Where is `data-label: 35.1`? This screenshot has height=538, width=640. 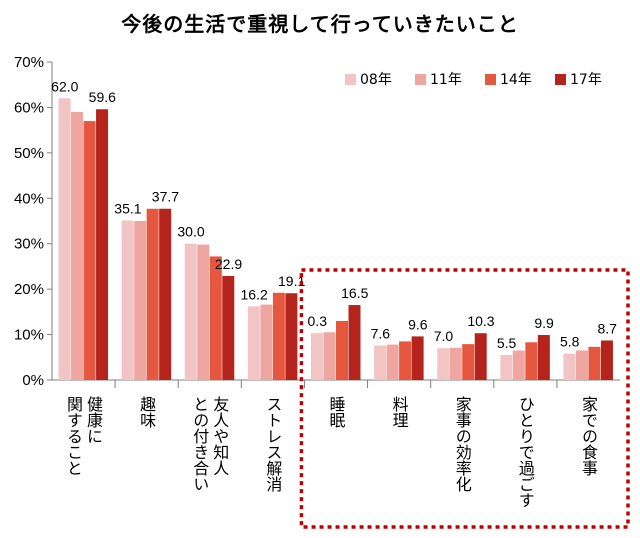 data-label: 35.1 is located at coordinates (127, 209).